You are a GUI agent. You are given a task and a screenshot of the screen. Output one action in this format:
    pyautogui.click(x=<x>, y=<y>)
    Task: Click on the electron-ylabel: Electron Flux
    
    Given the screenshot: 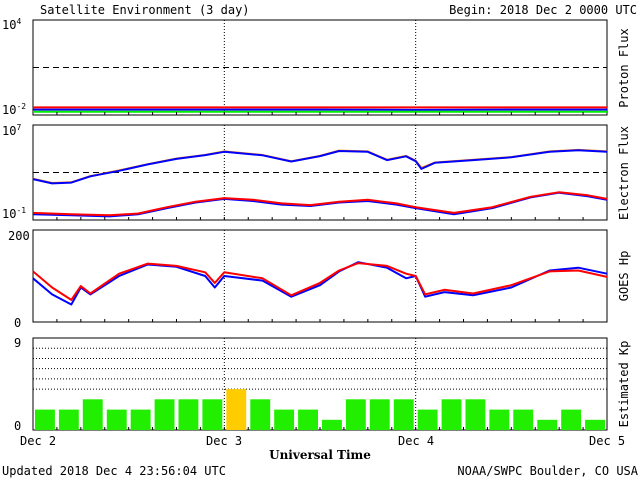 What is the action you would take?
    pyautogui.click(x=624, y=173)
    